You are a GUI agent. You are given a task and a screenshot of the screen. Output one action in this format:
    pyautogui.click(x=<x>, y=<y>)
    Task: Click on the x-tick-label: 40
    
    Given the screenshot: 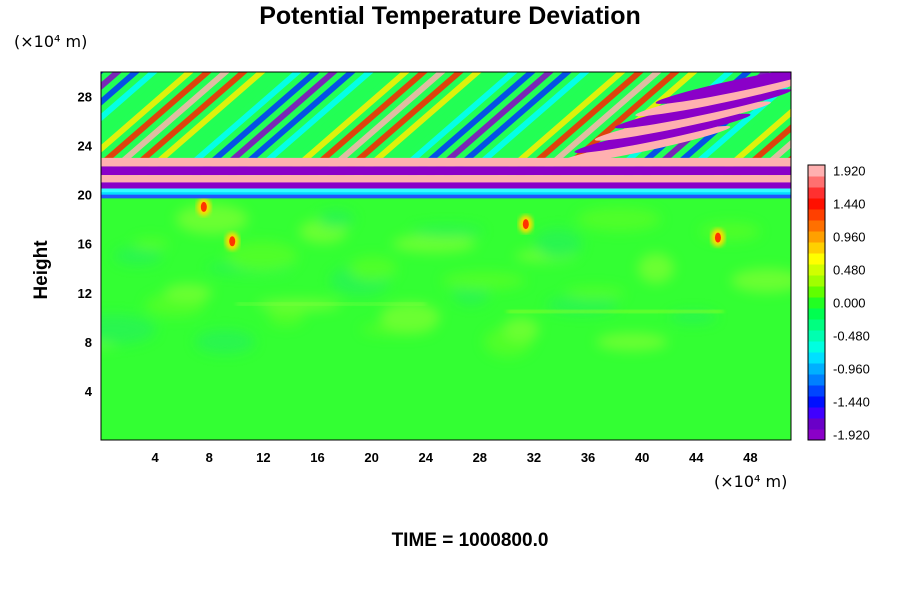 What is the action you would take?
    pyautogui.click(x=642, y=457)
    